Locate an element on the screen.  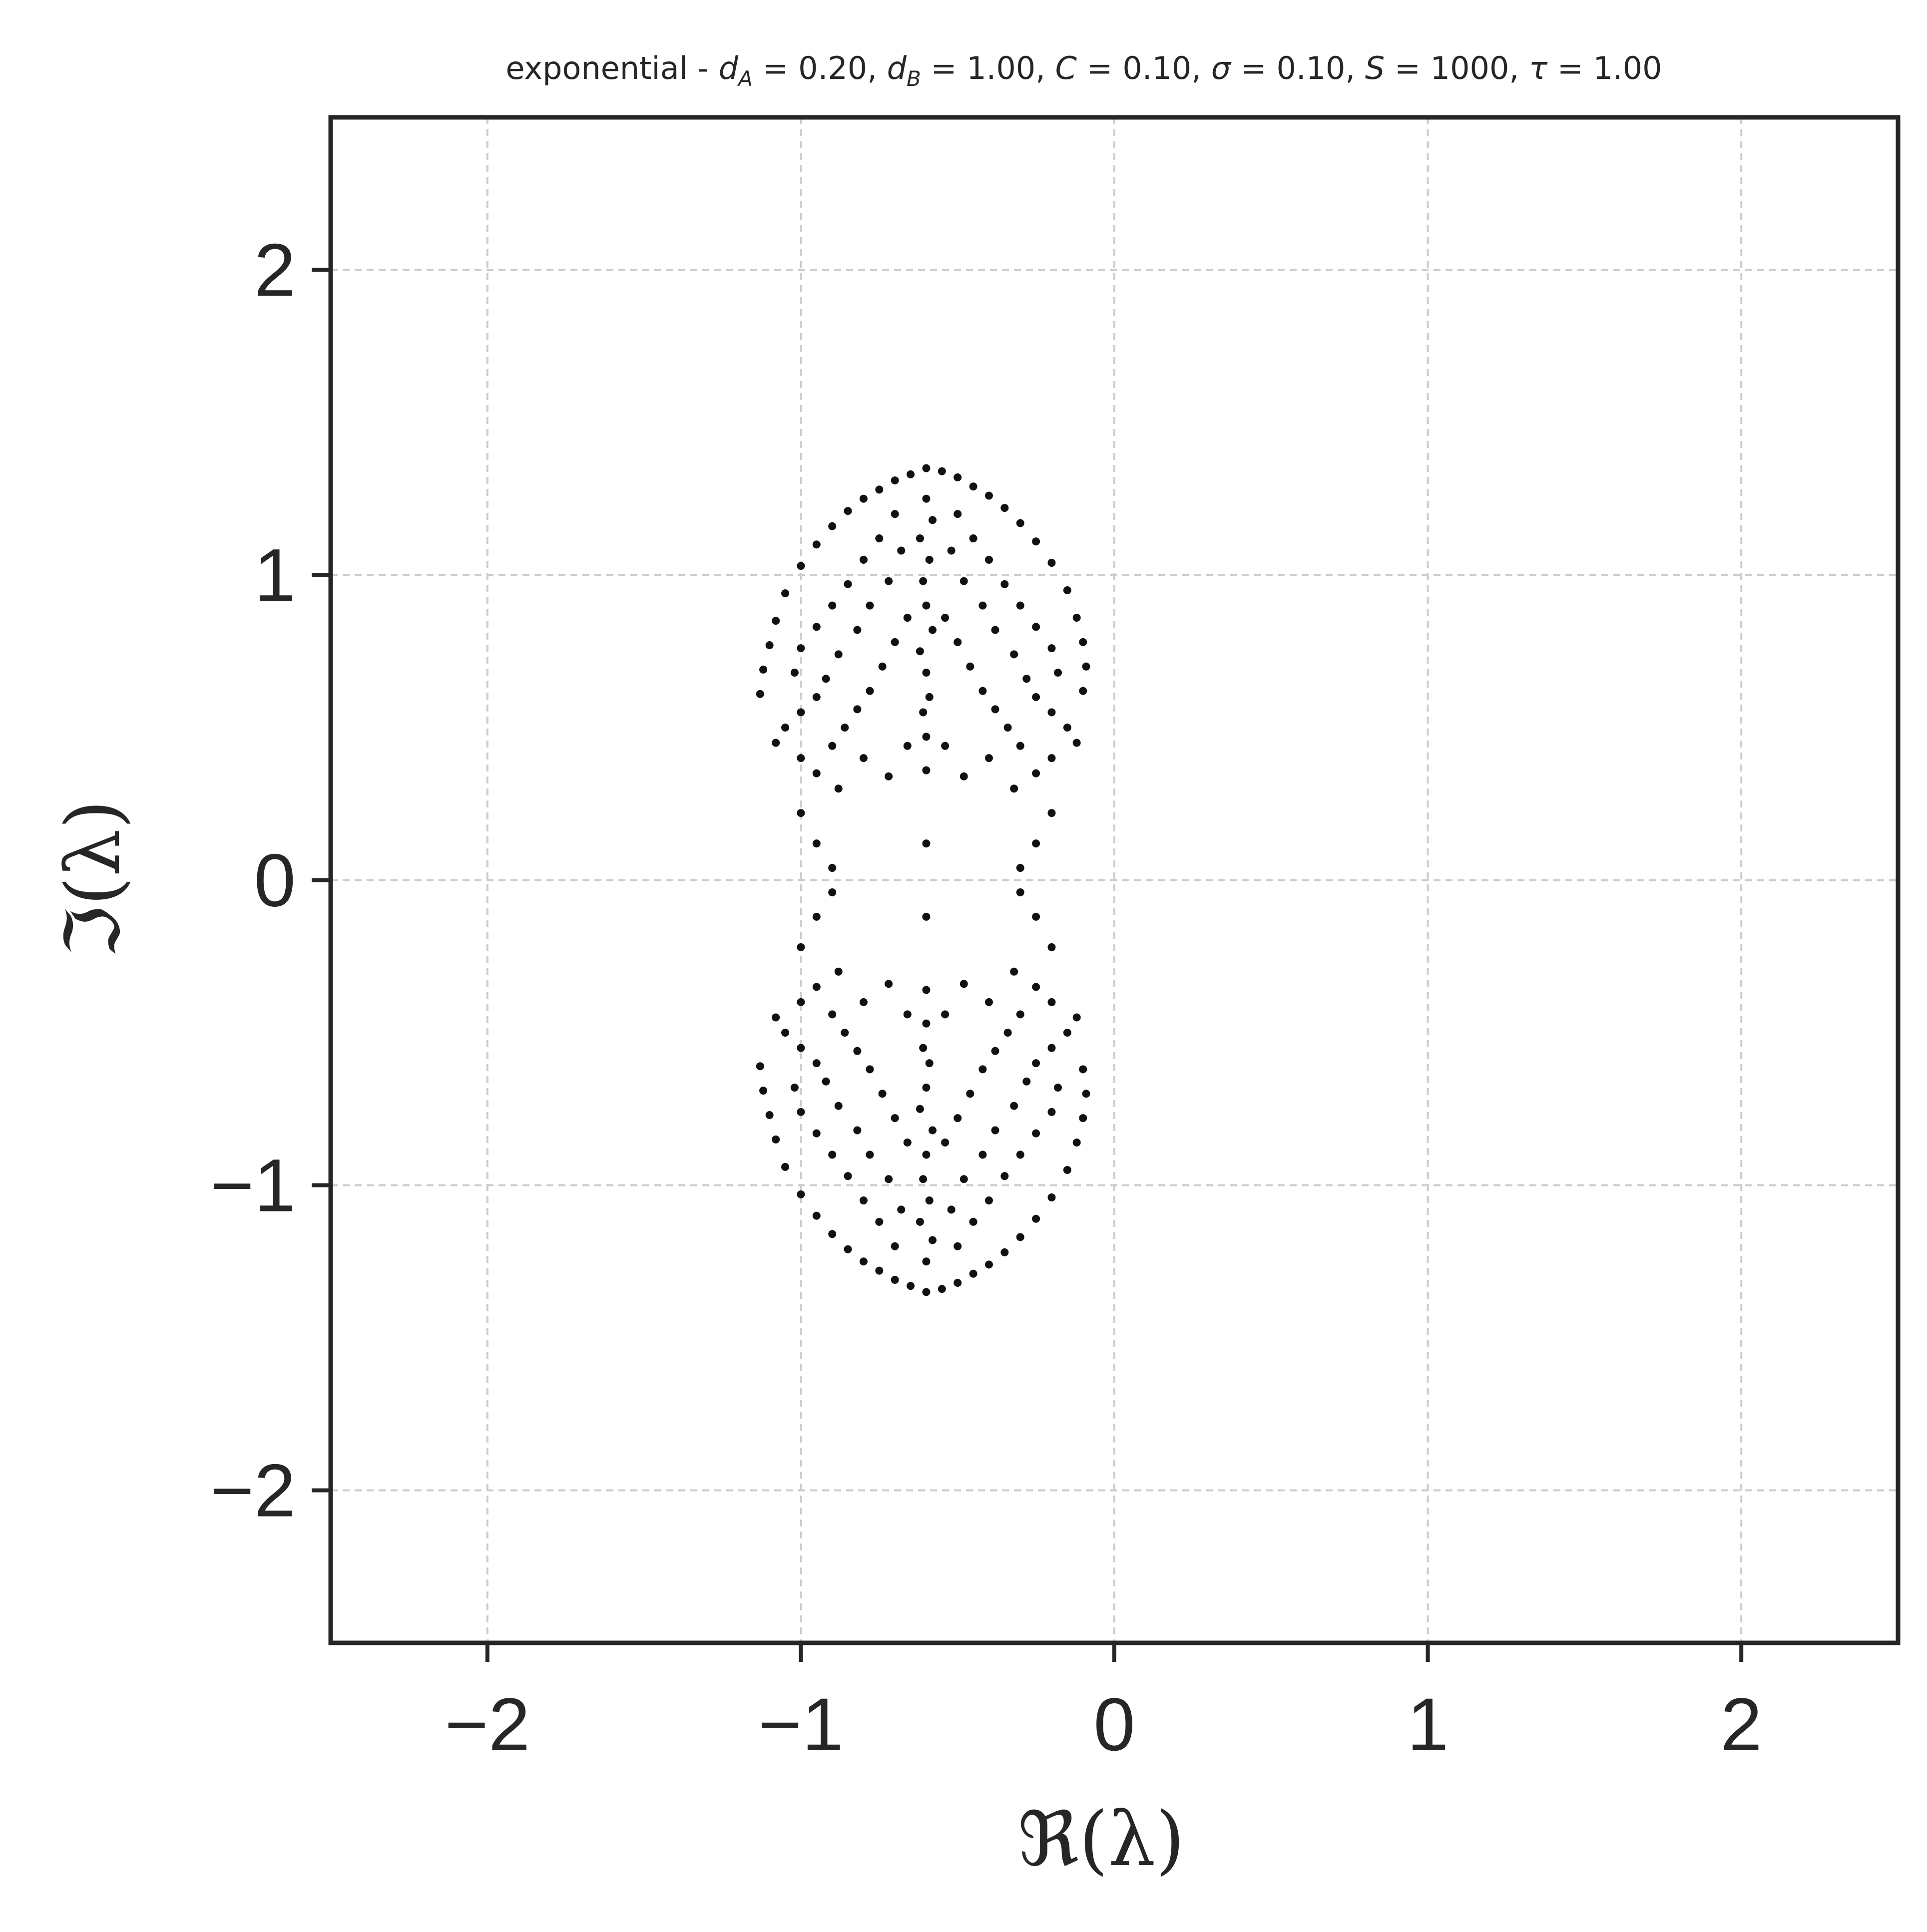
x-tick-label: 2 is located at coordinates (1741, 1724).